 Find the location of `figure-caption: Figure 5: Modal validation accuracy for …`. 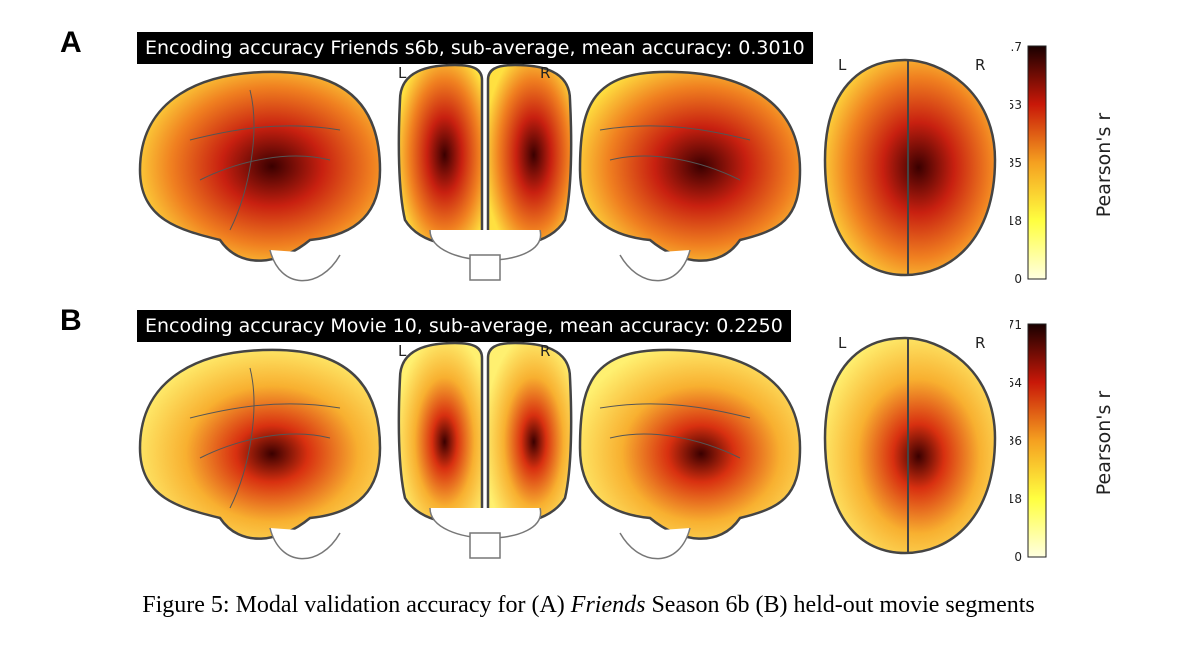

figure-caption: Figure 5: Modal validation accuracy for … is located at coordinates (588, 605).